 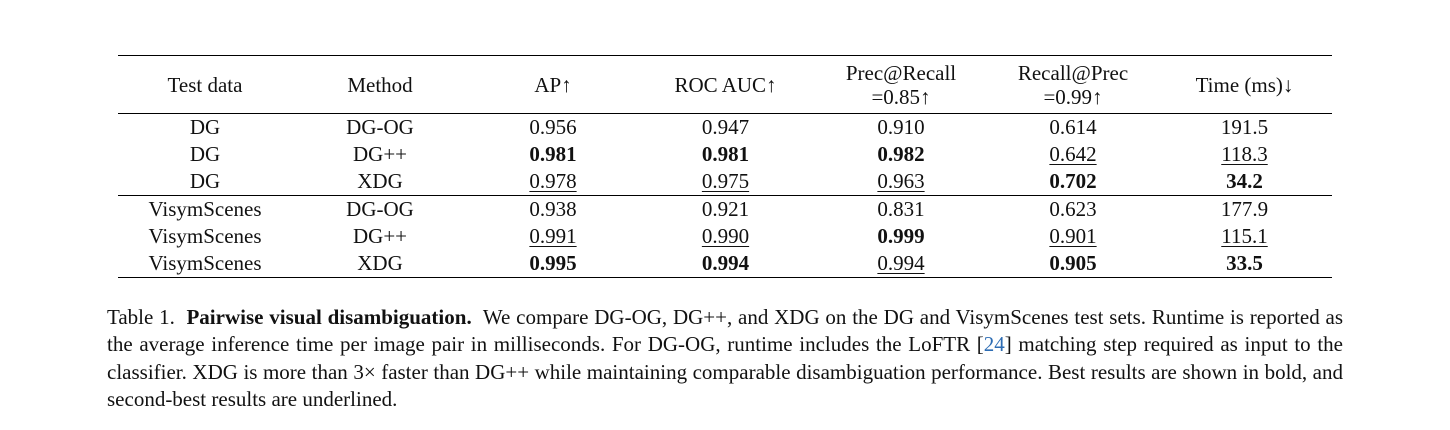 I want to click on column-header: ROC AUC↑, so click(x=725, y=85).